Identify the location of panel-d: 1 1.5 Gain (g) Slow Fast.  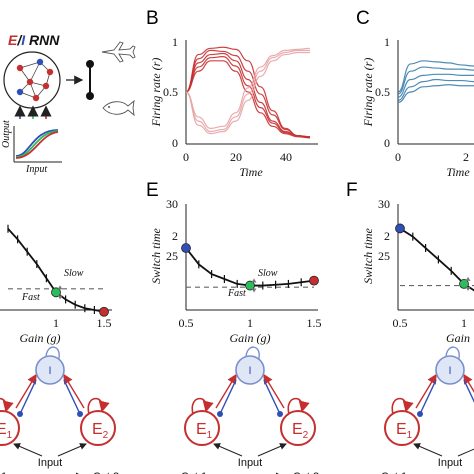
(56, 284).